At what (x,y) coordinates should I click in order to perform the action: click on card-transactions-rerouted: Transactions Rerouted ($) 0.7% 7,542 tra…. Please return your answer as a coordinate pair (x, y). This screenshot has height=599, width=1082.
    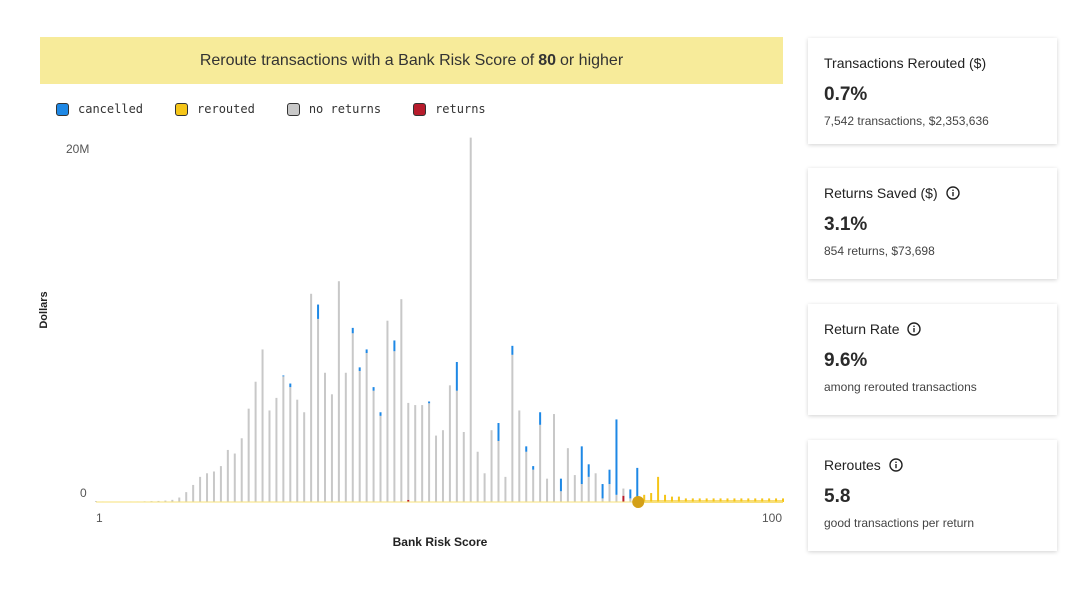
    Looking at the image, I should click on (932, 91).